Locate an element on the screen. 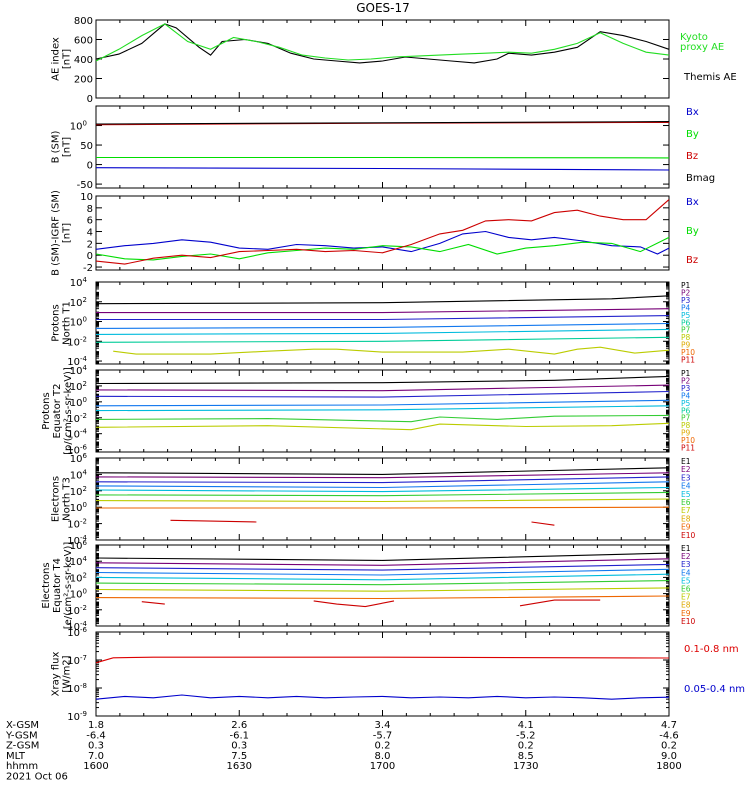 This screenshot has height=800, width=750. legend-entry: E4 is located at coordinates (686, 486).